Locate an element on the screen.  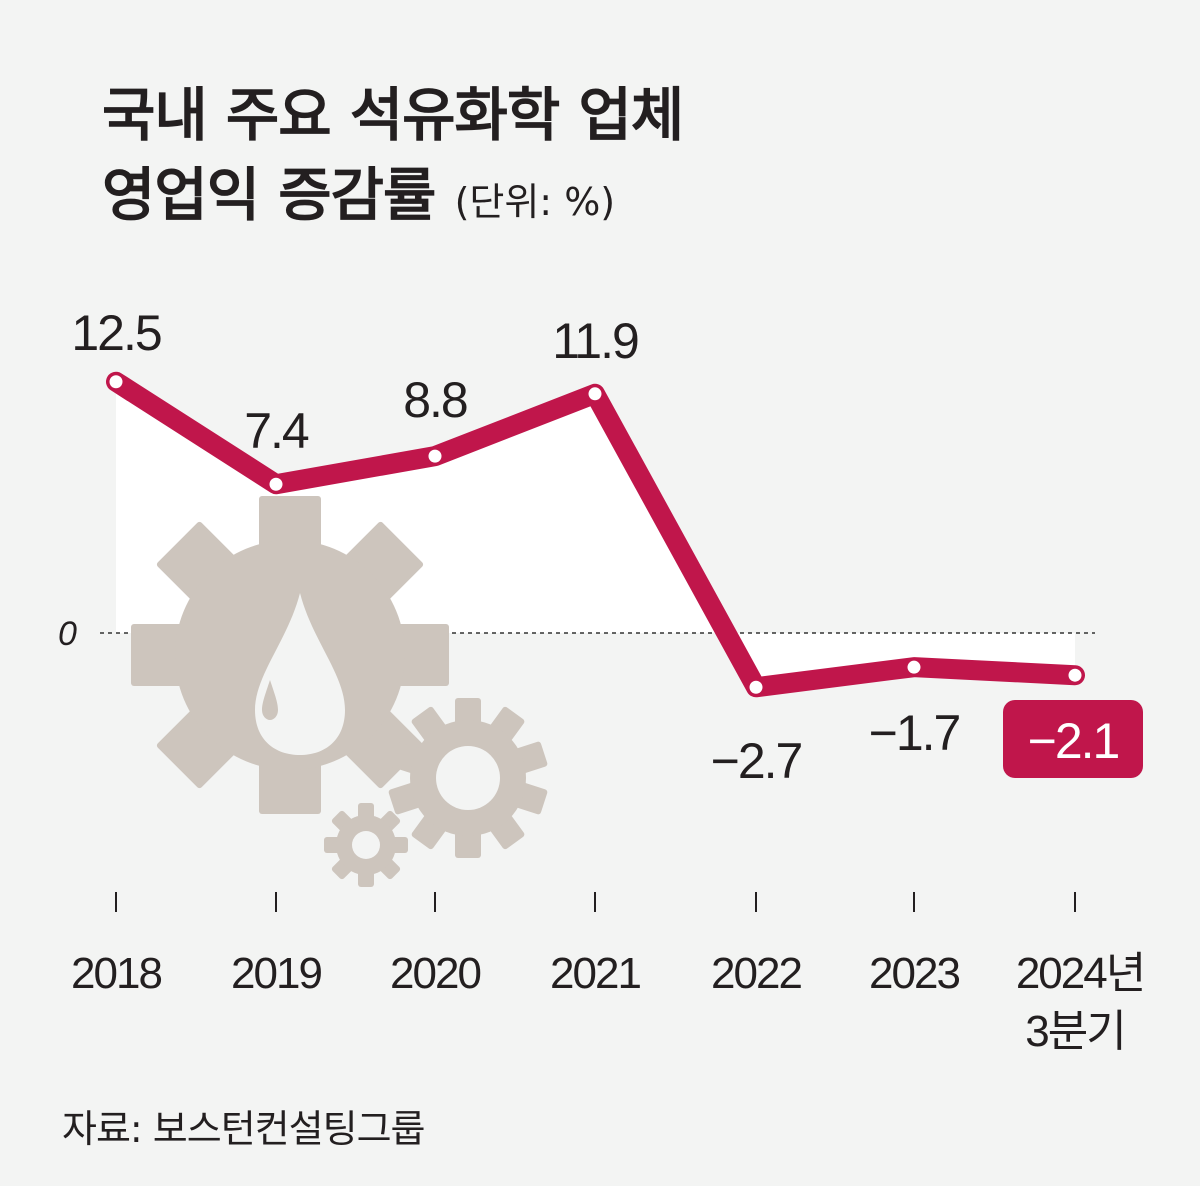
x-label-line: 2024년 is located at coordinates (1080, 973).